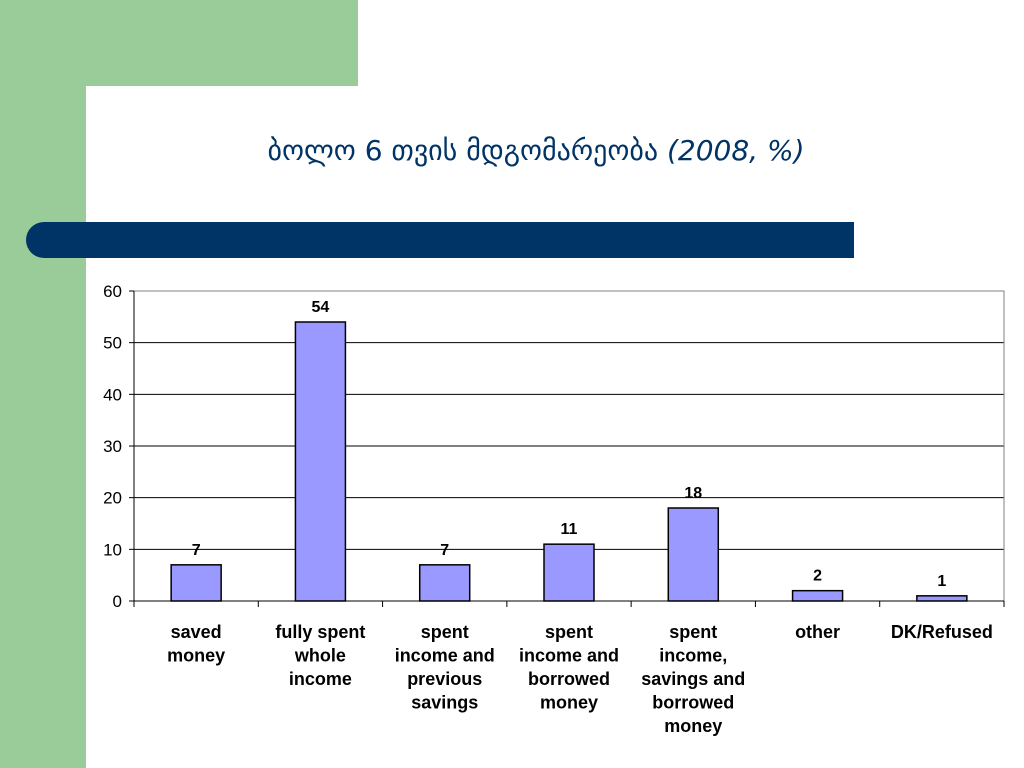 Image resolution: width=1024 pixels, height=768 pixels. Describe the element at coordinates (112, 291) in the screenshot. I see `y-tick-label: 60` at that location.